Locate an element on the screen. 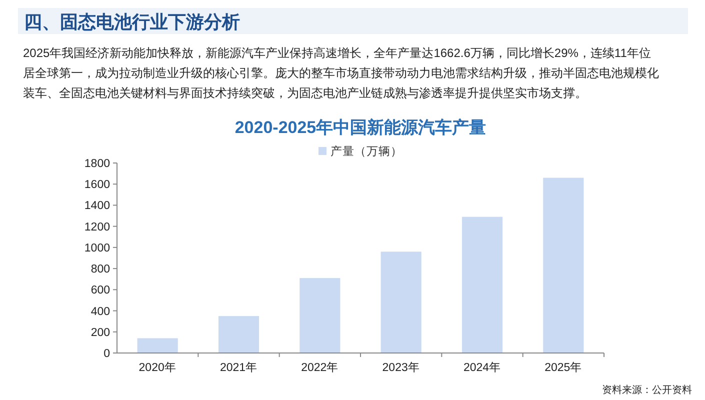  y-tick-label: 800 is located at coordinates (100, 270).